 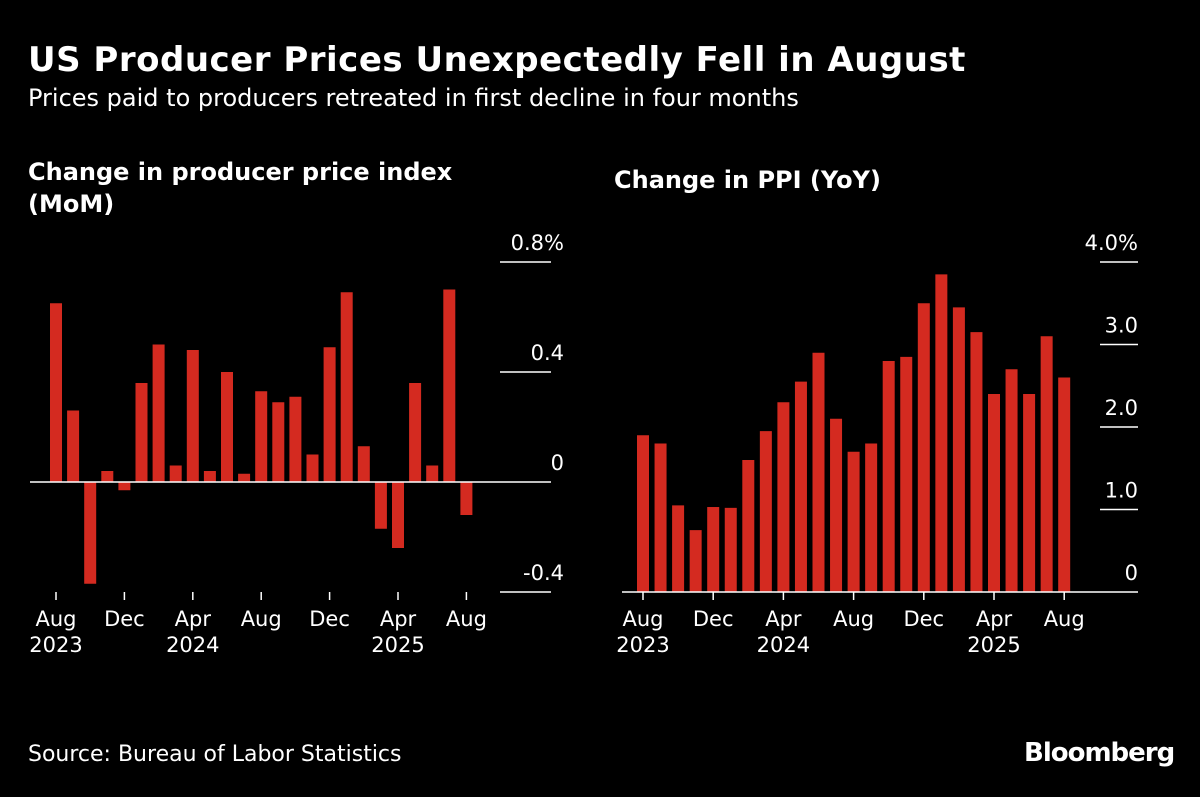 What do you see at coordinates (537, 243) in the screenshot?
I see `y-tick-label: 0.8%` at bounding box center [537, 243].